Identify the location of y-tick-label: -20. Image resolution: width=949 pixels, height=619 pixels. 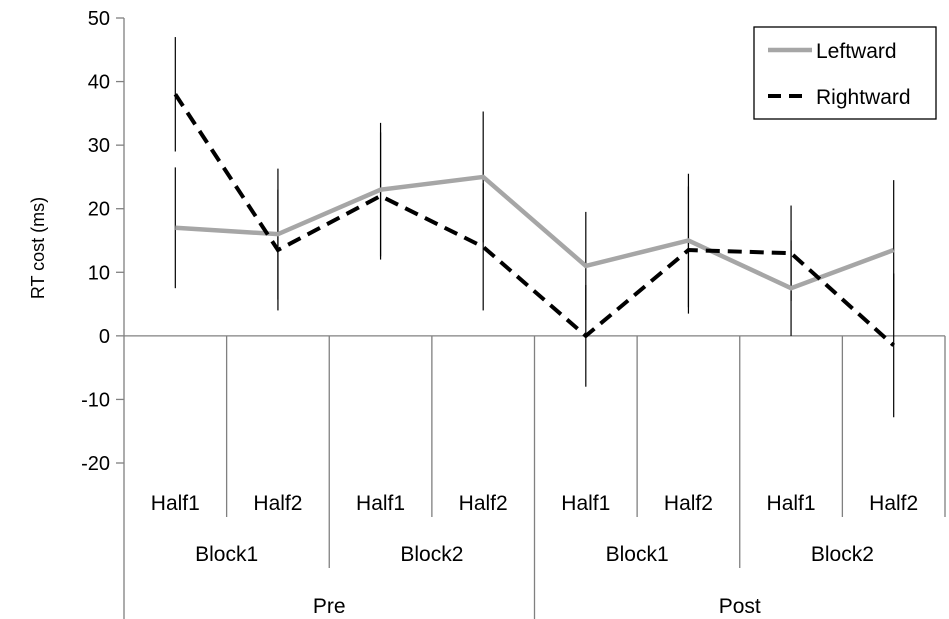
(95, 464).